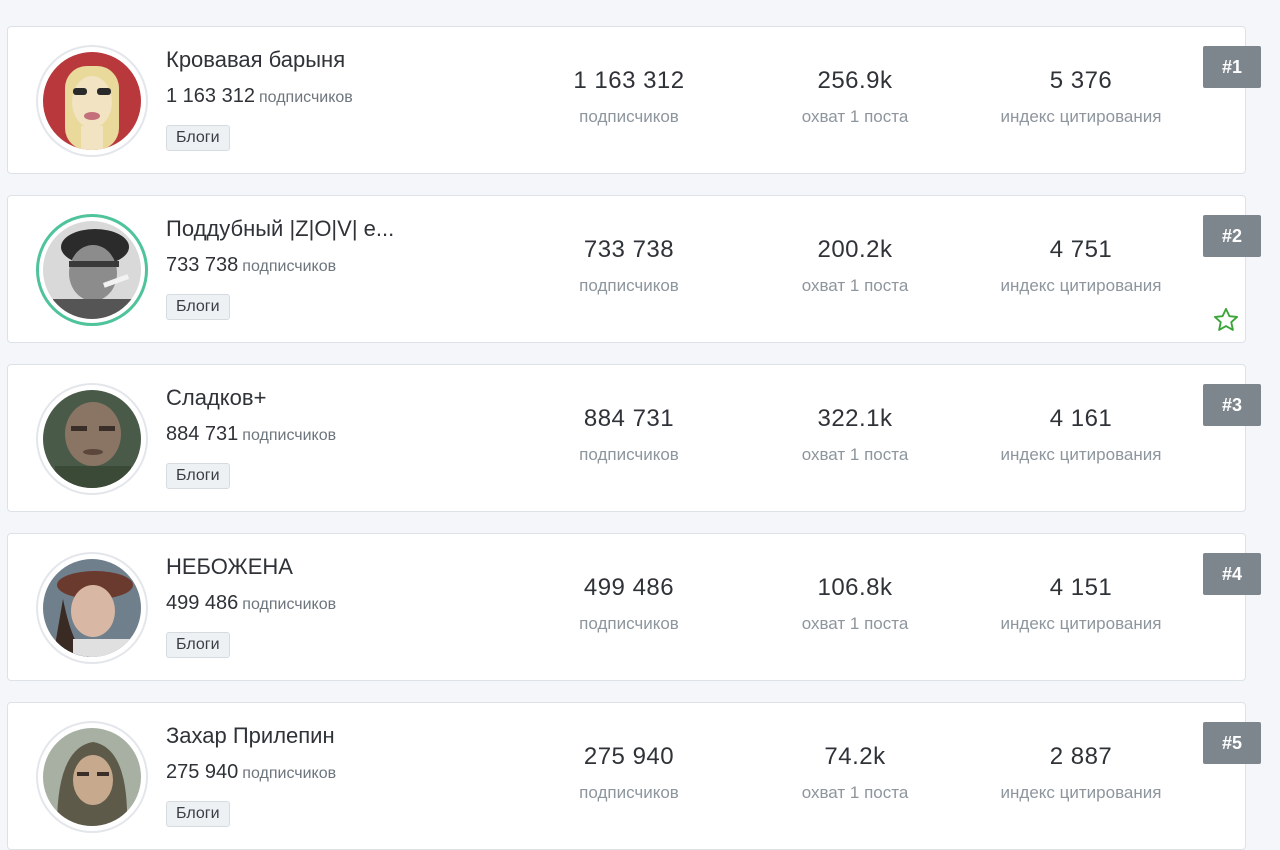 This screenshot has height=850, width=1280. Describe the element at coordinates (855, 249) in the screenshot. I see `stat-value: 200.2k` at that location.